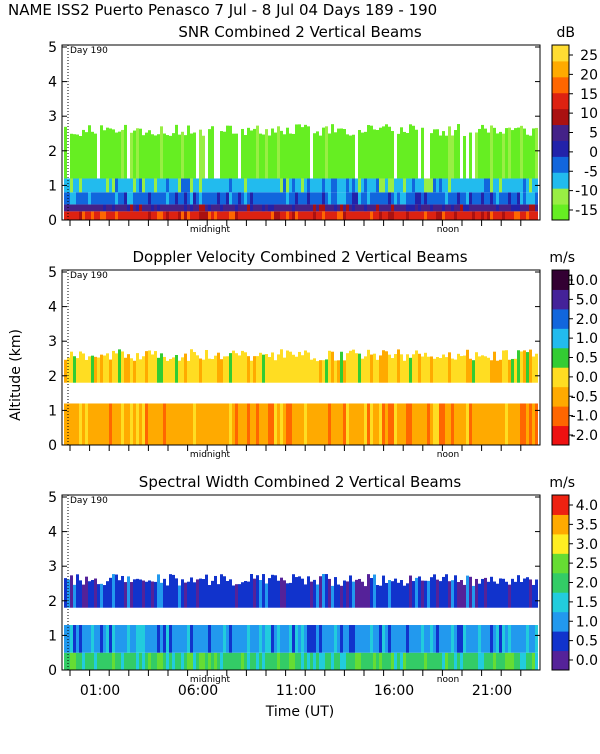  I want to click on colorbar-tick-label: 2.0, so click(587, 584).